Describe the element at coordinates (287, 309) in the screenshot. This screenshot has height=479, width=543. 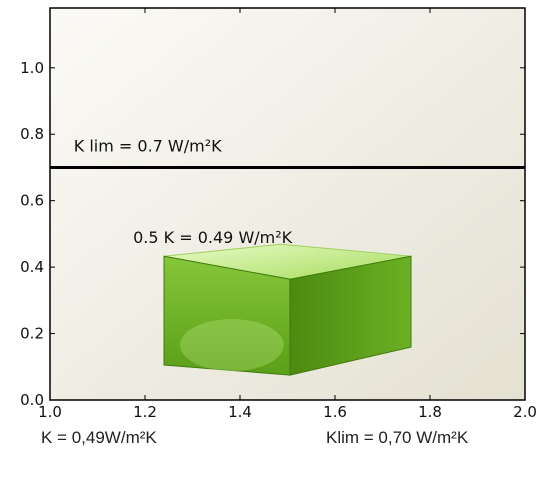
I see `box-3d` at that location.